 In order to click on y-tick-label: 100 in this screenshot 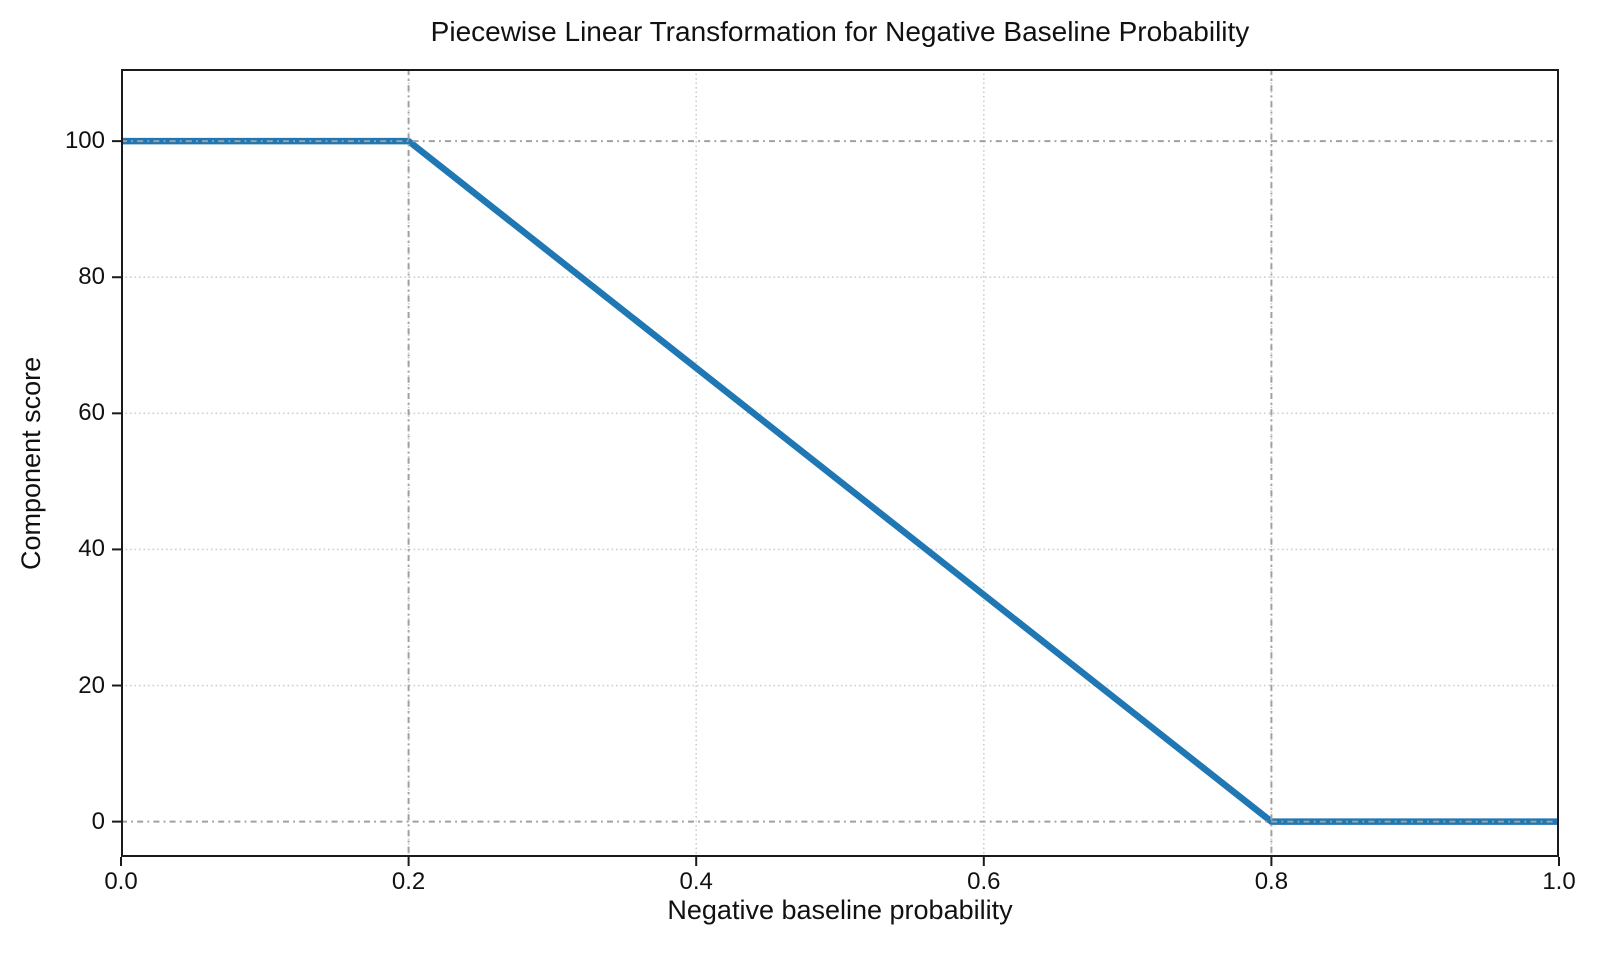, I will do `click(84, 141)`.